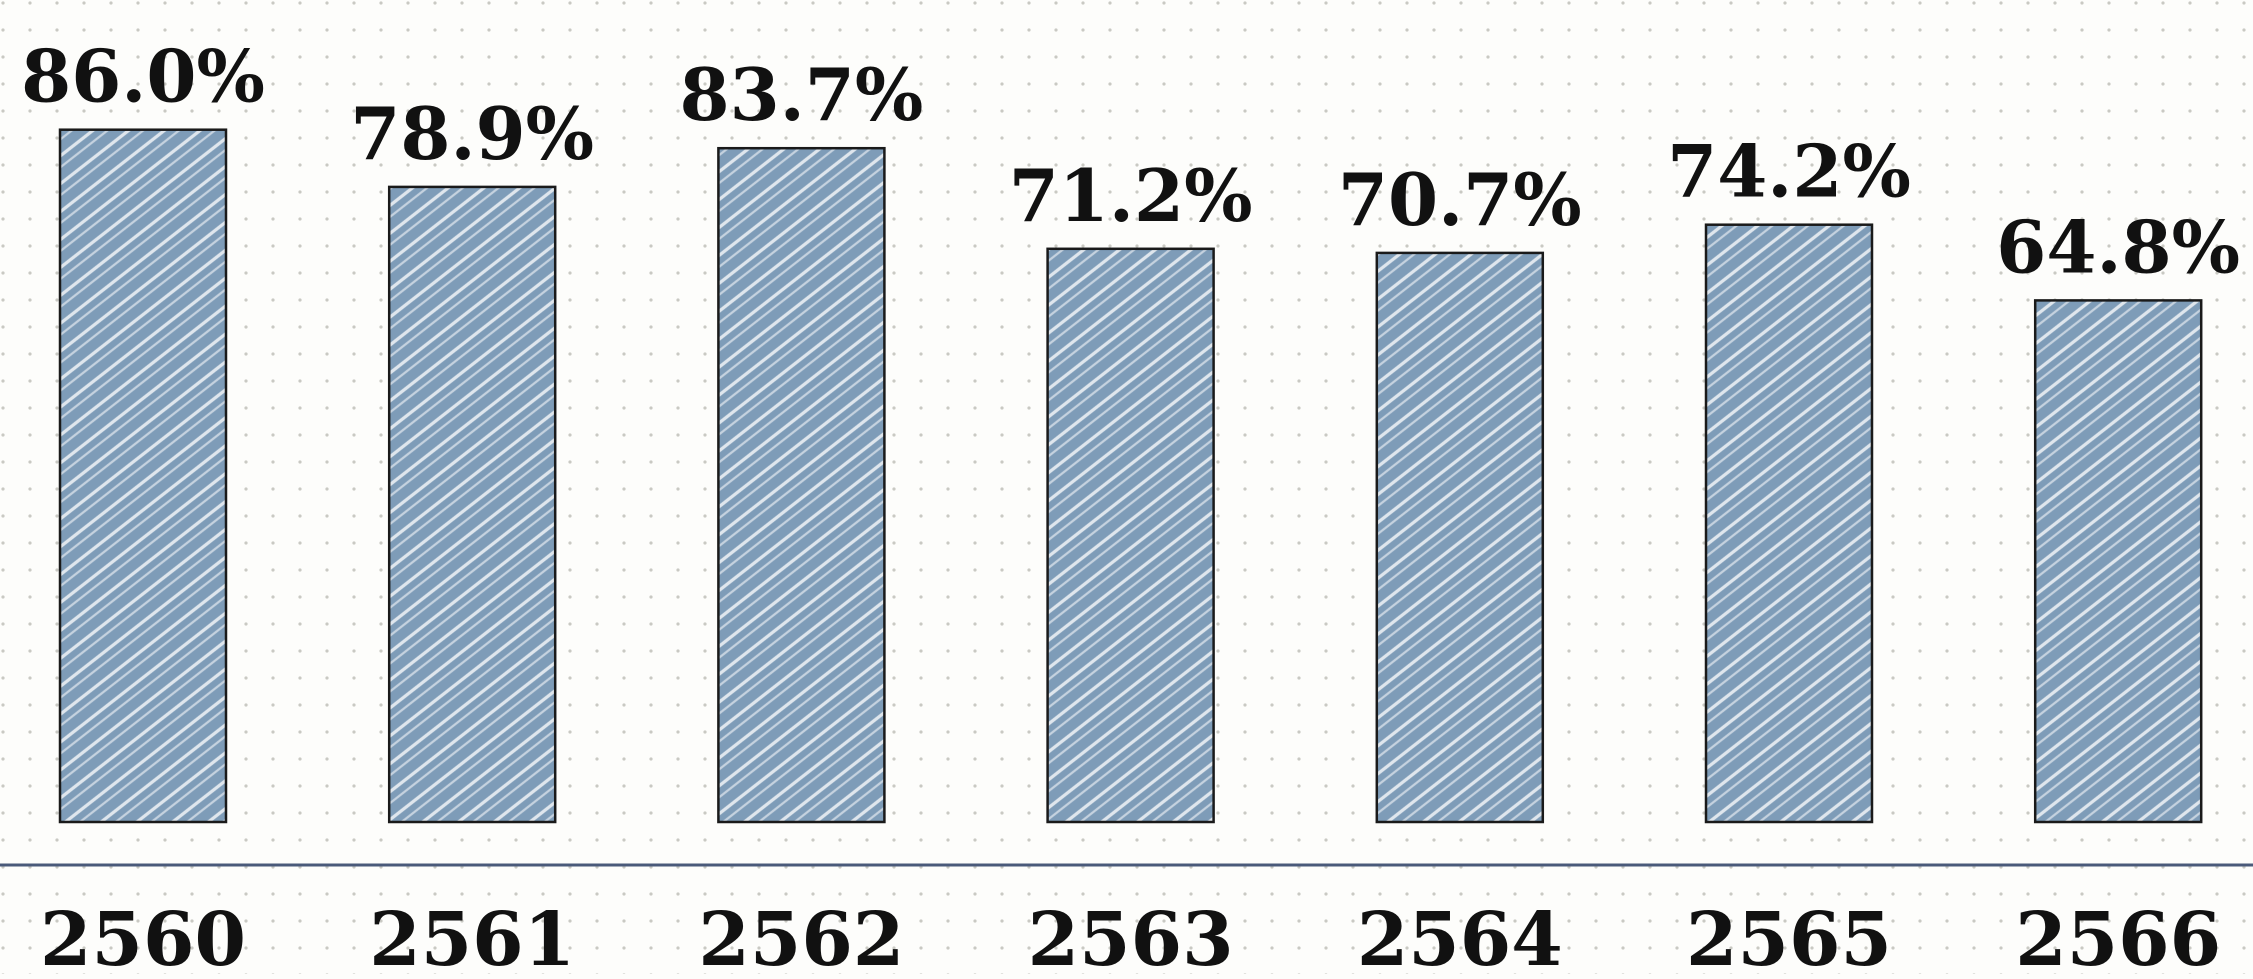 The height and width of the screenshot is (979, 2253). I want to click on value-label-2565: 74.2%, so click(1789, 171).